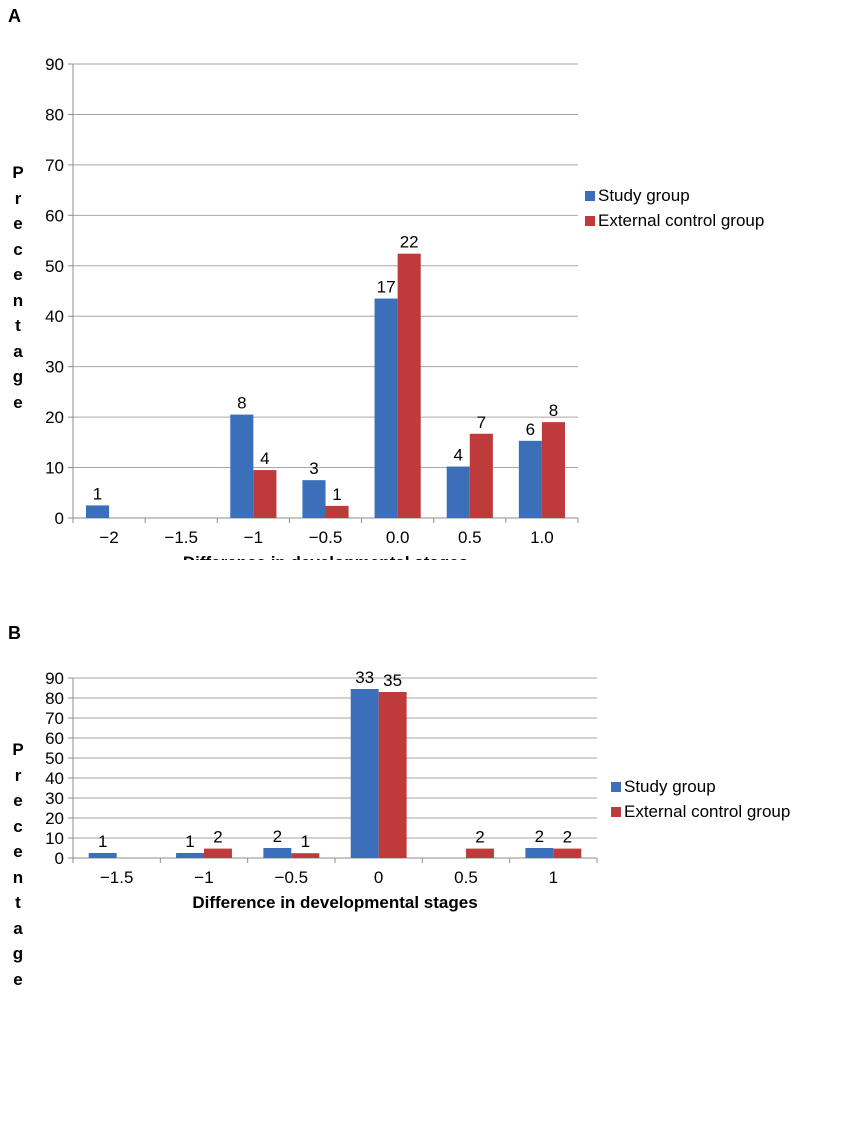 This screenshot has height=1121, width=845. What do you see at coordinates (398, 537) in the screenshot?
I see `x-tick-label: 0.0` at bounding box center [398, 537].